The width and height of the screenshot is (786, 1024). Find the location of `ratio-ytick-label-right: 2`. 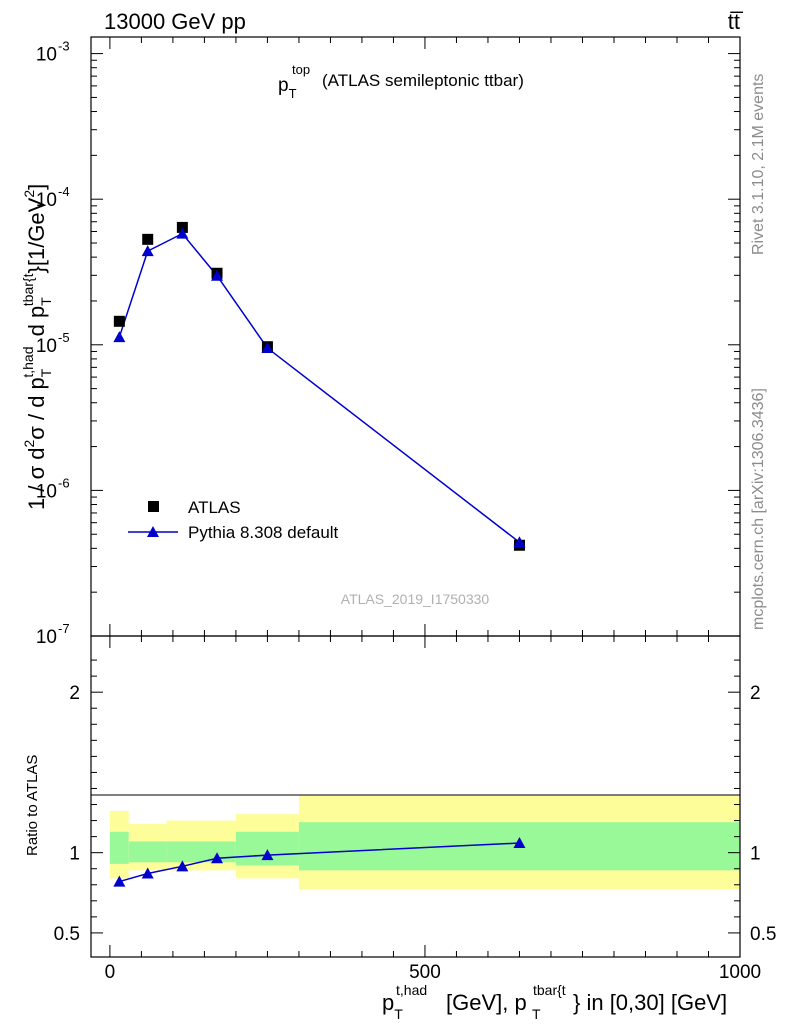

ratio-ytick-label-right: 2 is located at coordinates (755, 693).